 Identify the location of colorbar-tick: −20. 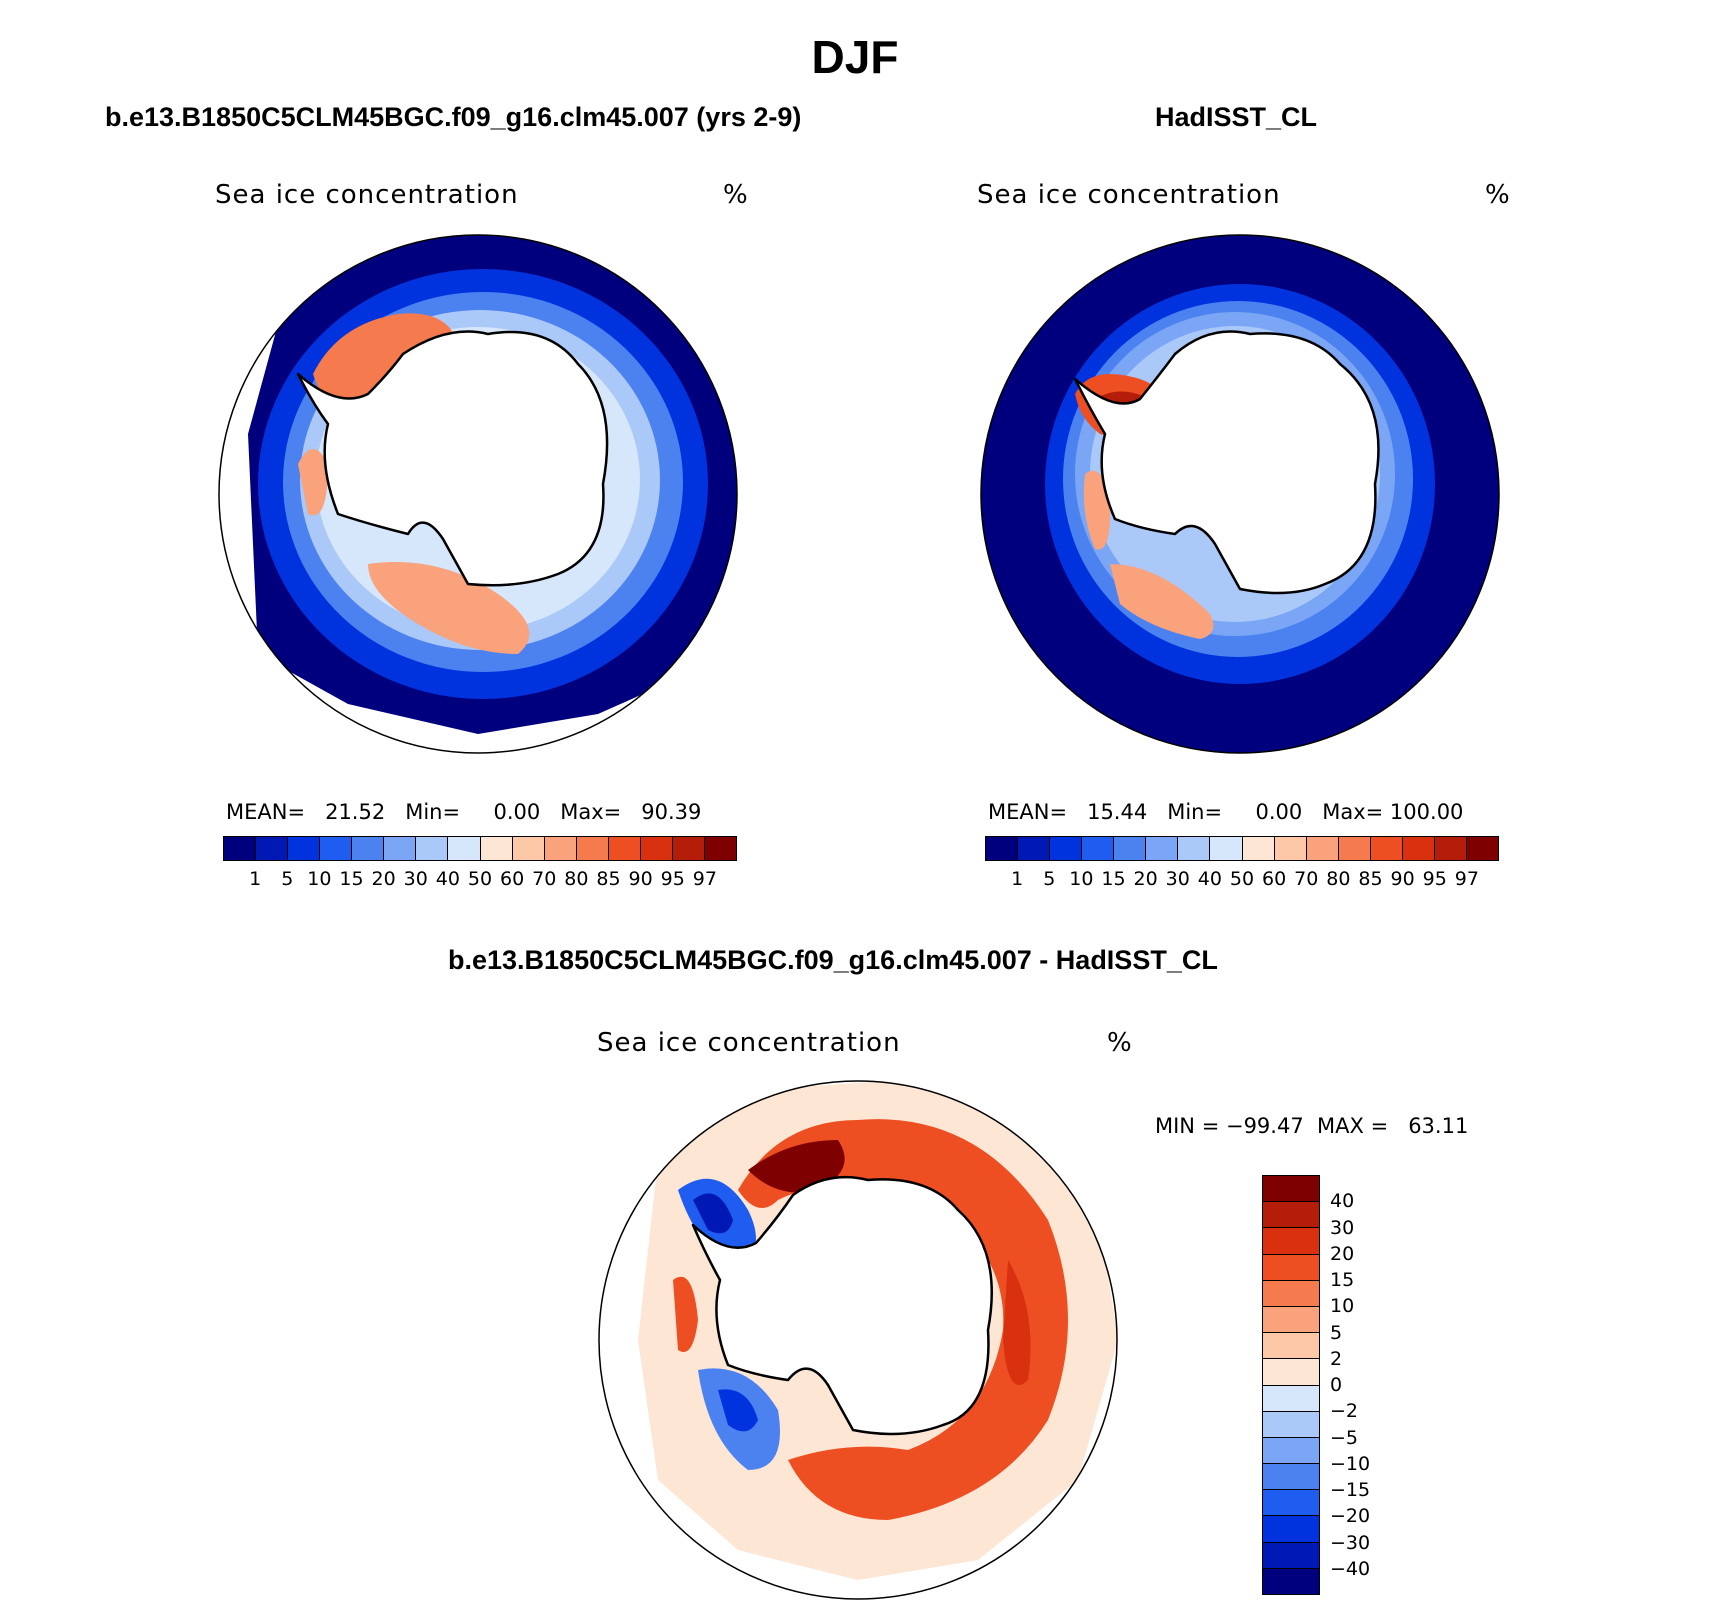
(1350, 1516).